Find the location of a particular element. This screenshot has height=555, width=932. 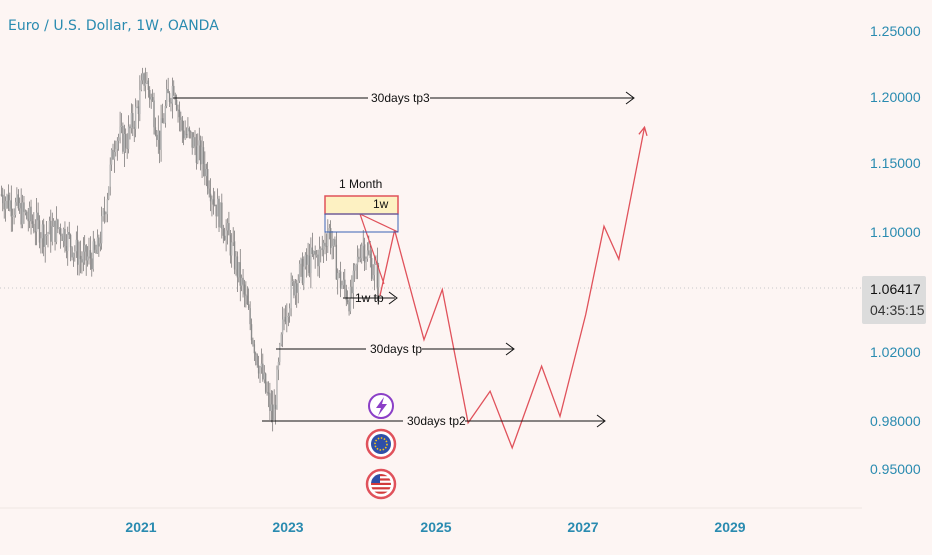

y-tick-0-98: 0.98000 is located at coordinates (895, 421).